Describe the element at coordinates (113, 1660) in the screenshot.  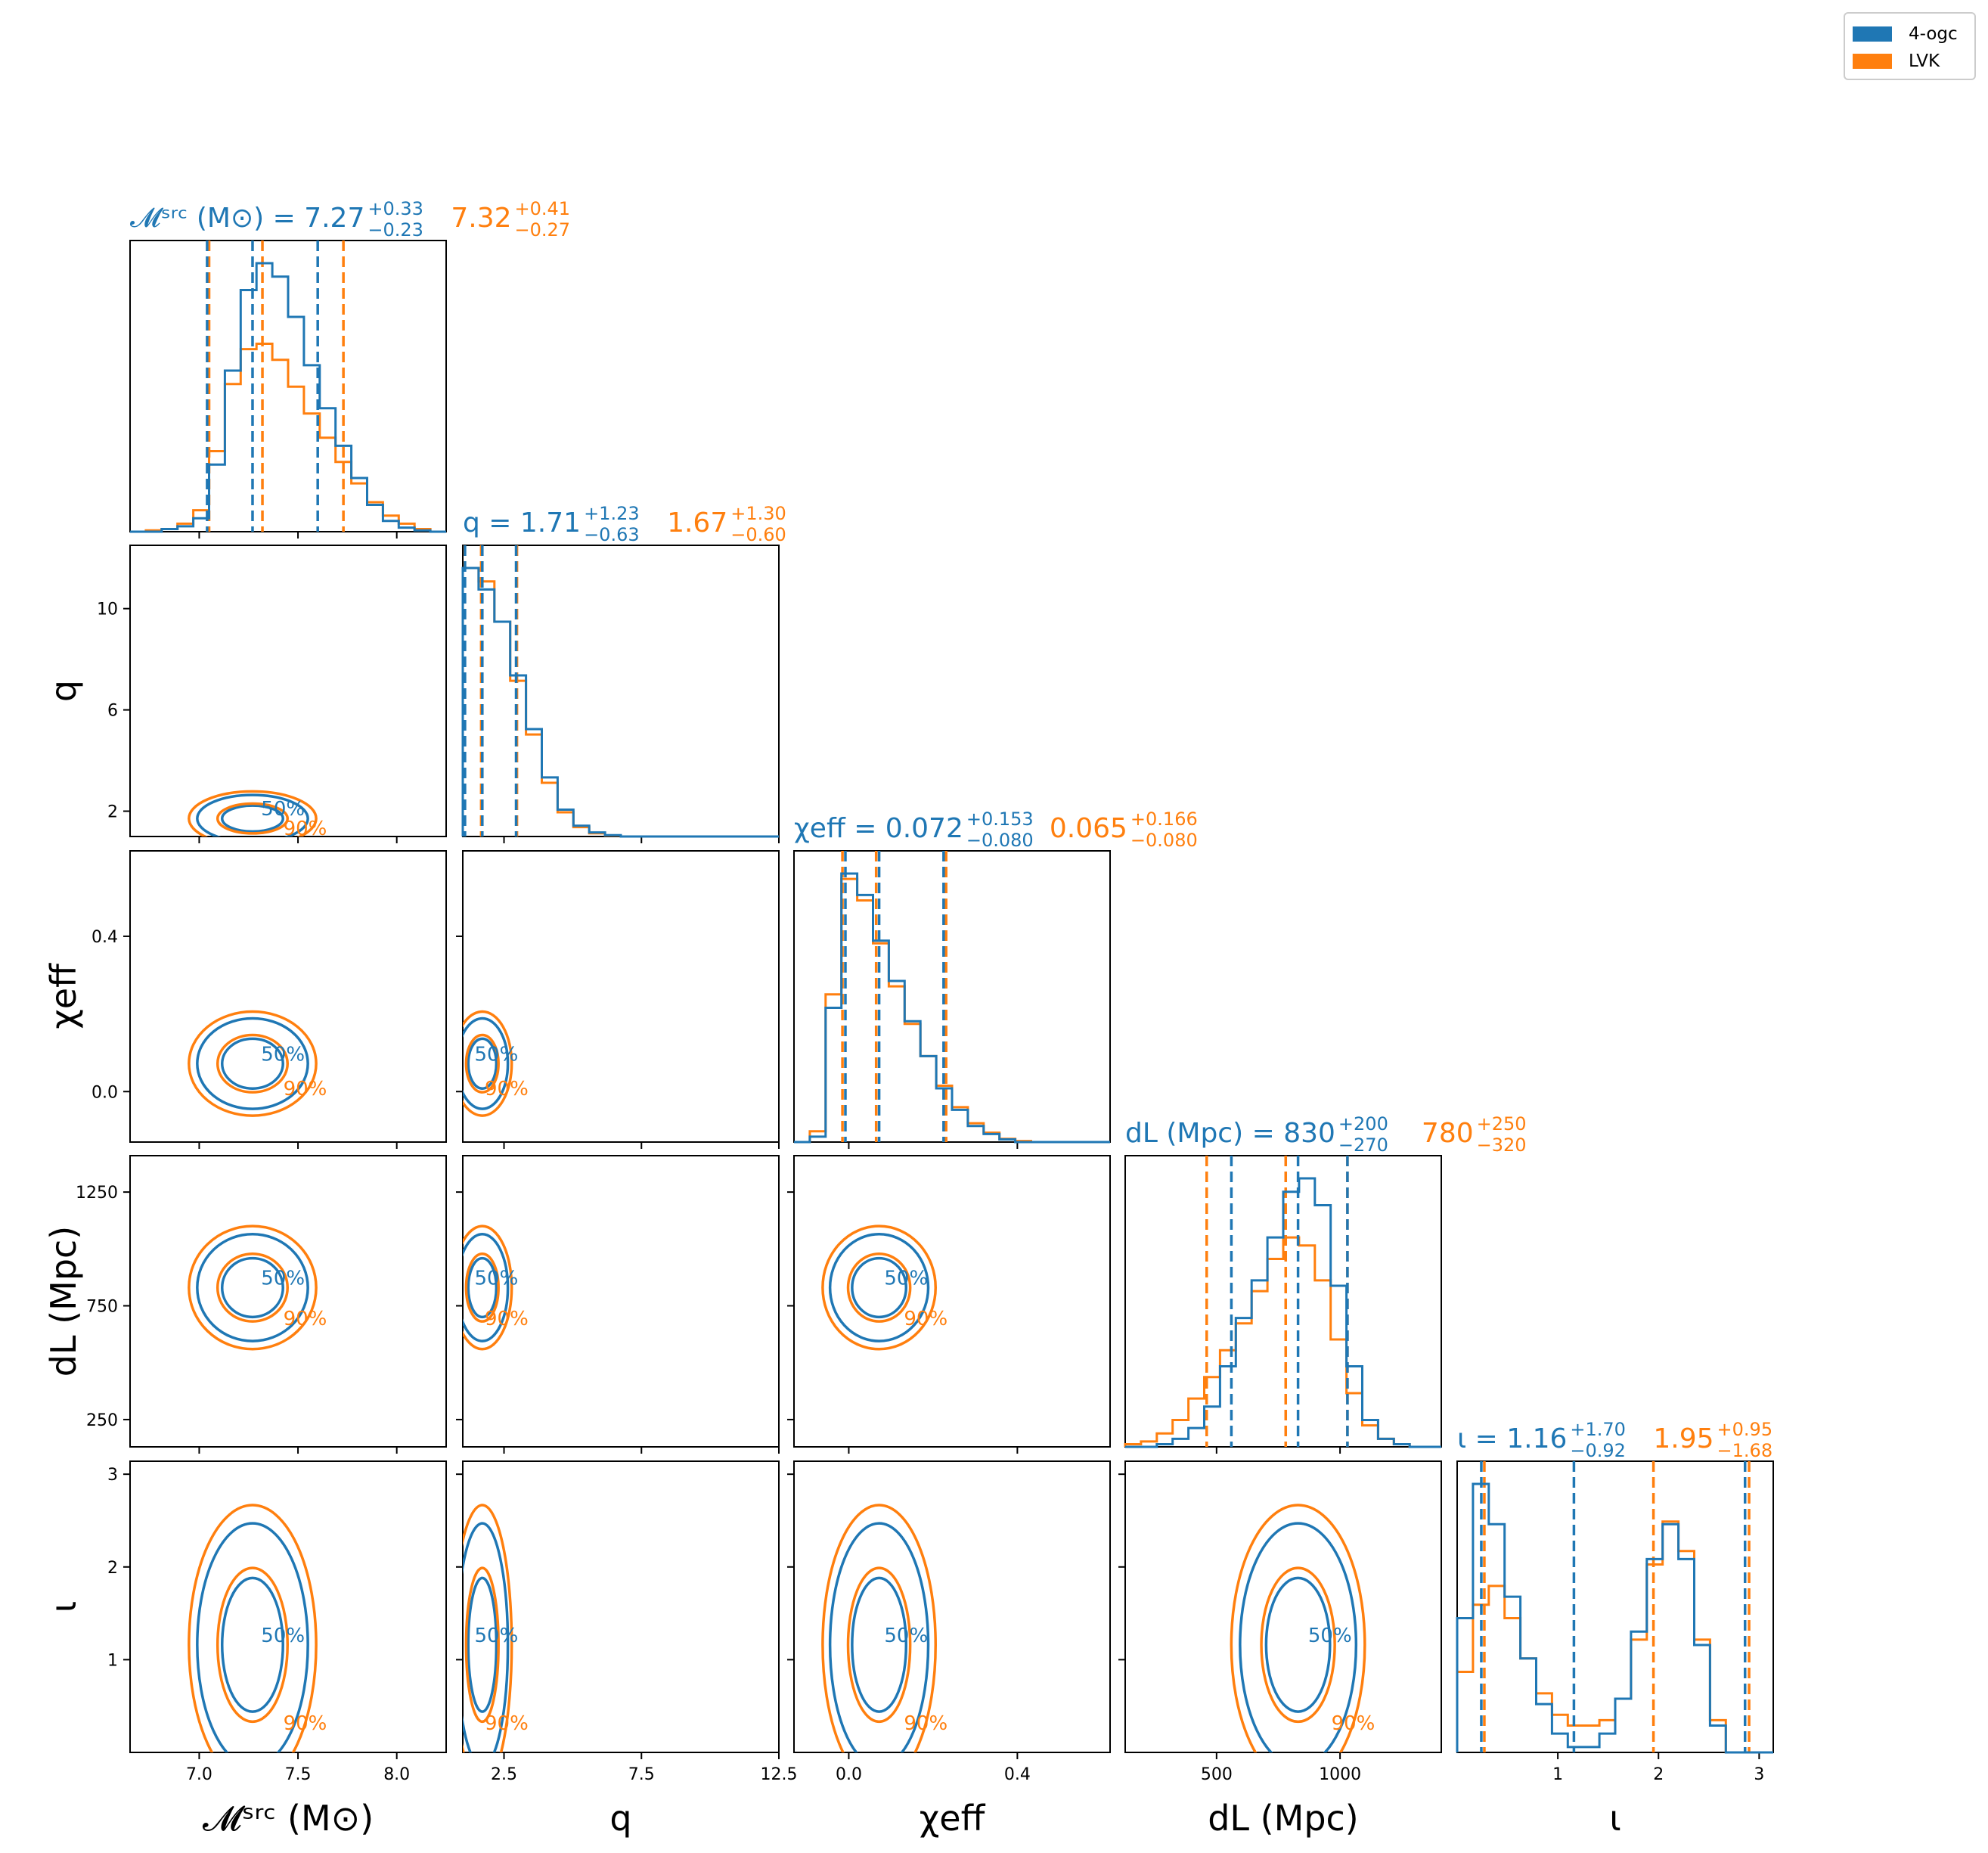
I see `ytick-label-iota-0: 1` at that location.